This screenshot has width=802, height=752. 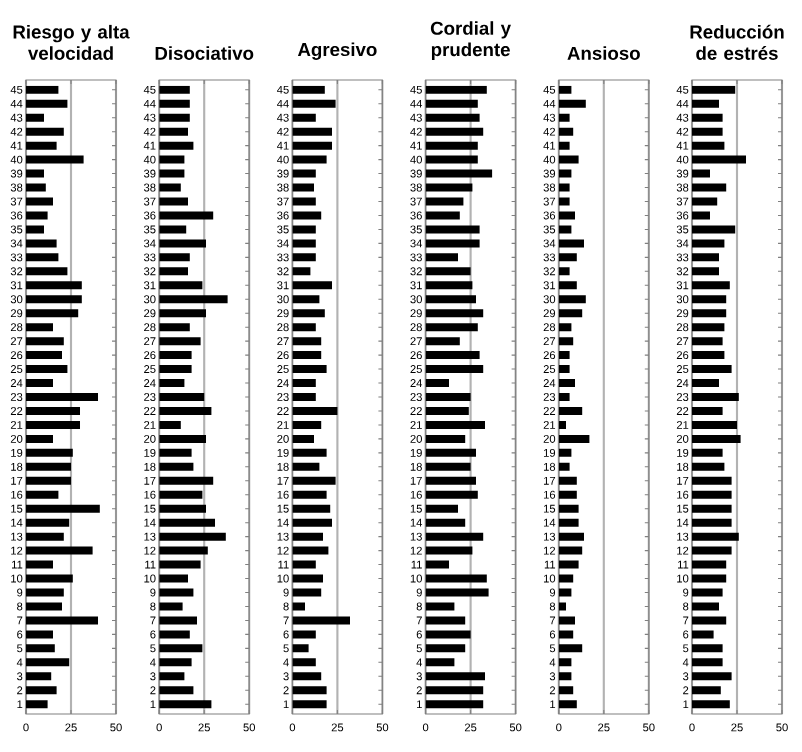 I want to click on chart-title: Disociativo, so click(x=204, y=53).